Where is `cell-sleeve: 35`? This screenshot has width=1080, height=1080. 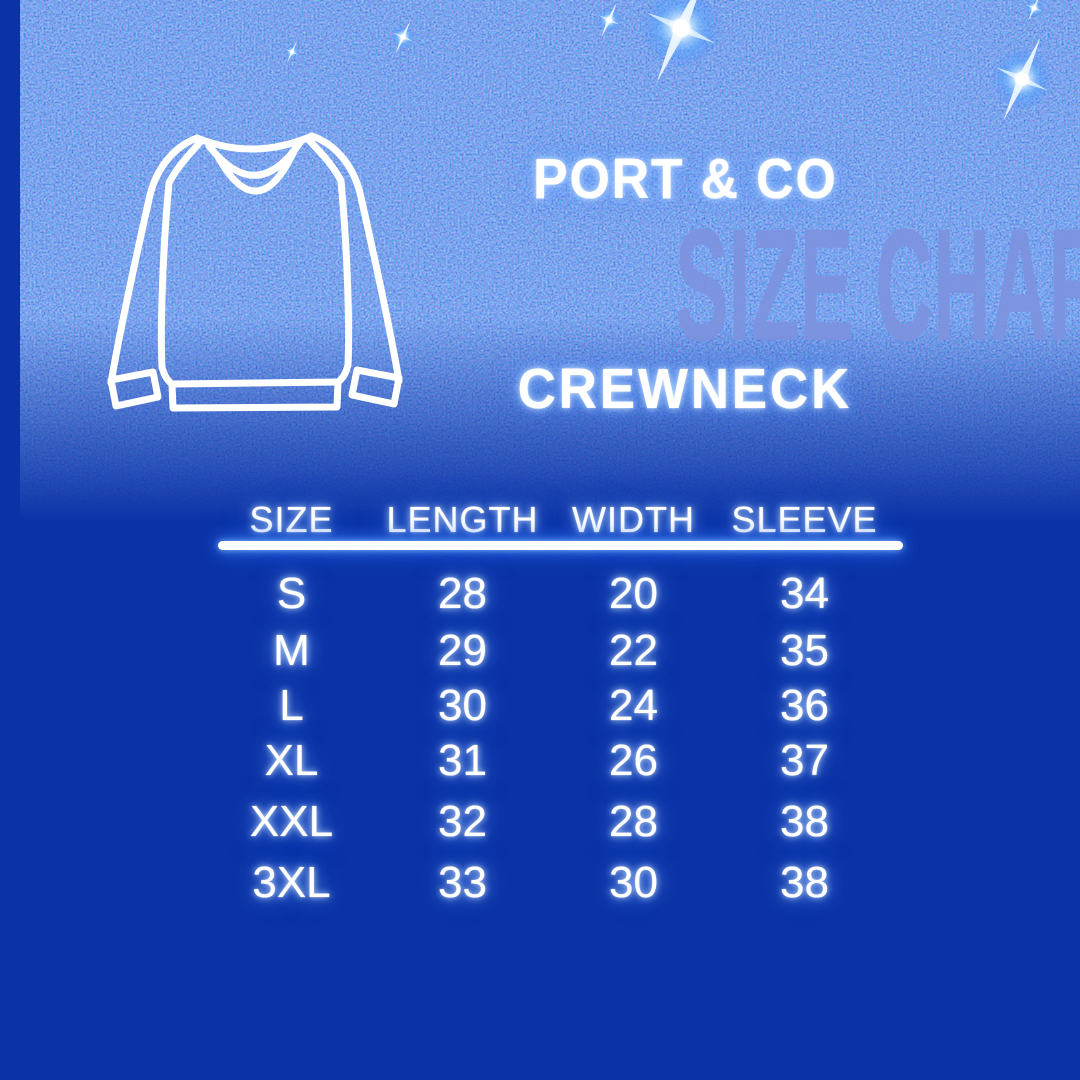 cell-sleeve: 35 is located at coordinates (804, 650).